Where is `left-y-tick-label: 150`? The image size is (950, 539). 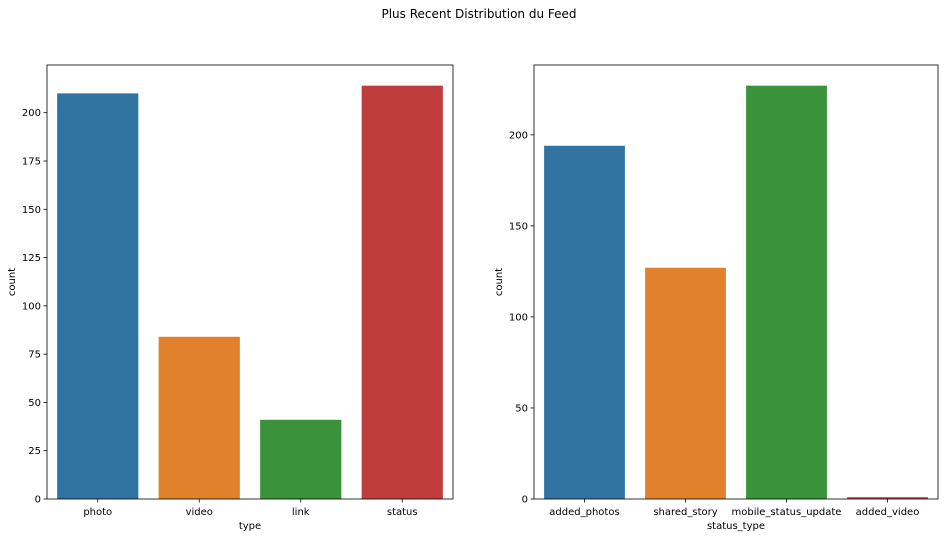 left-y-tick-label: 150 is located at coordinates (31, 210).